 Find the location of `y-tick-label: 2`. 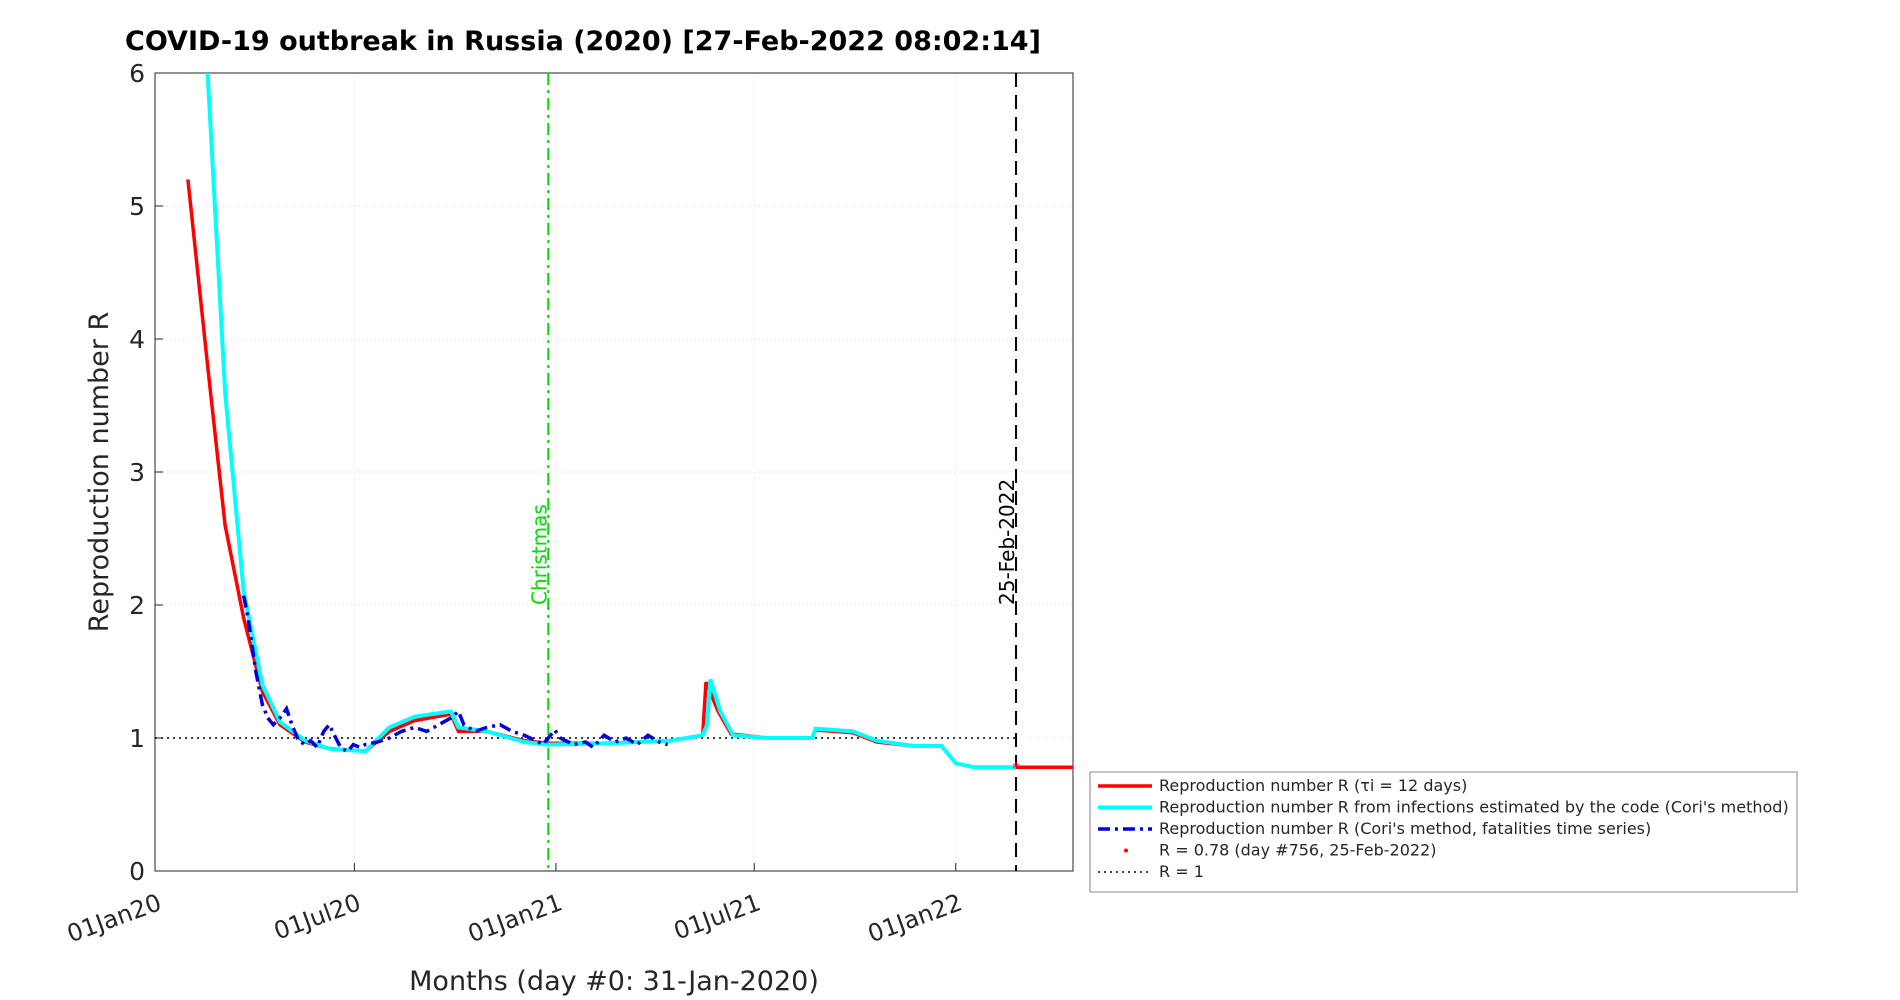

y-tick-label: 2 is located at coordinates (137, 605).